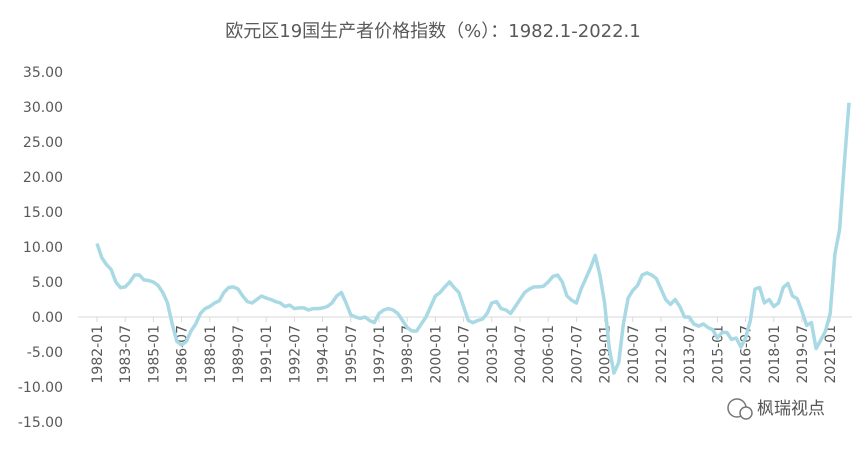 The image size is (867, 450). What do you see at coordinates (549, 354) in the screenshot?
I see `x-tick-label: 2006-01` at bounding box center [549, 354].